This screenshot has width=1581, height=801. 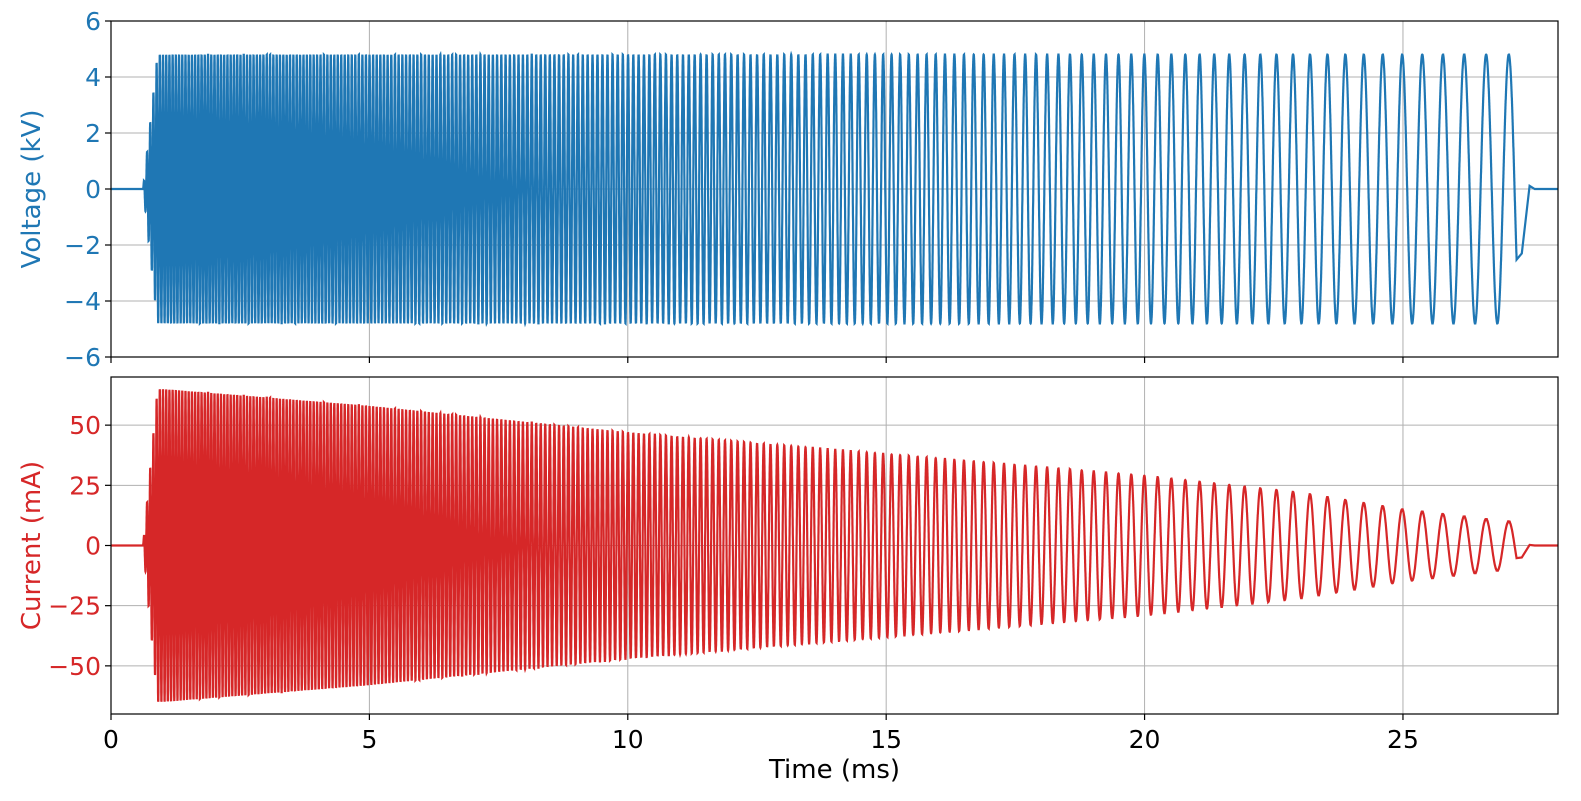 What do you see at coordinates (82, 301) in the screenshot?
I see `y-tick-label: −4` at bounding box center [82, 301].